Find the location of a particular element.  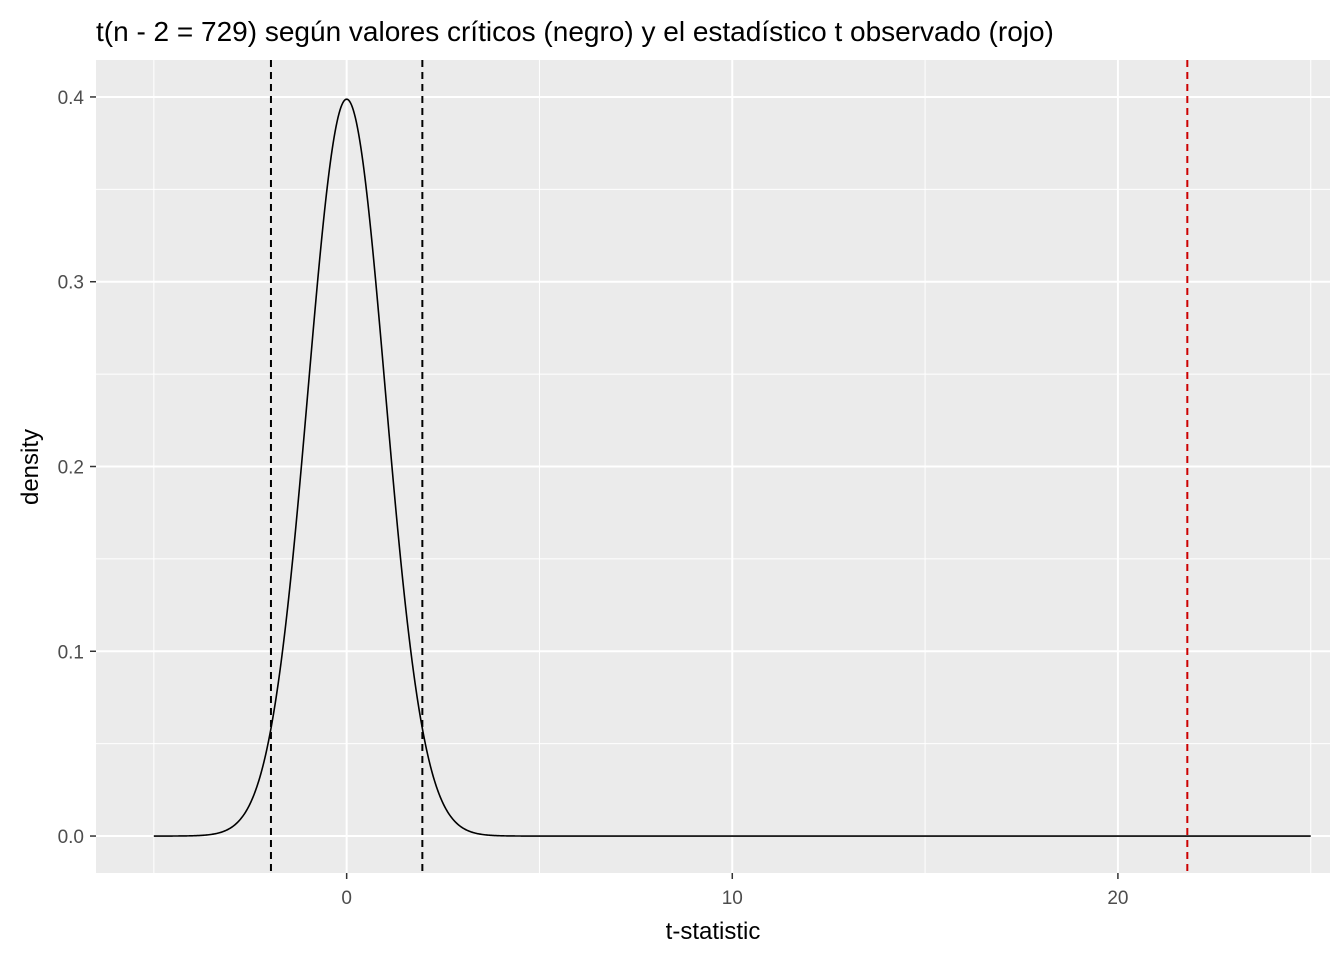

x-tick-label: 20 is located at coordinates (1117, 898).